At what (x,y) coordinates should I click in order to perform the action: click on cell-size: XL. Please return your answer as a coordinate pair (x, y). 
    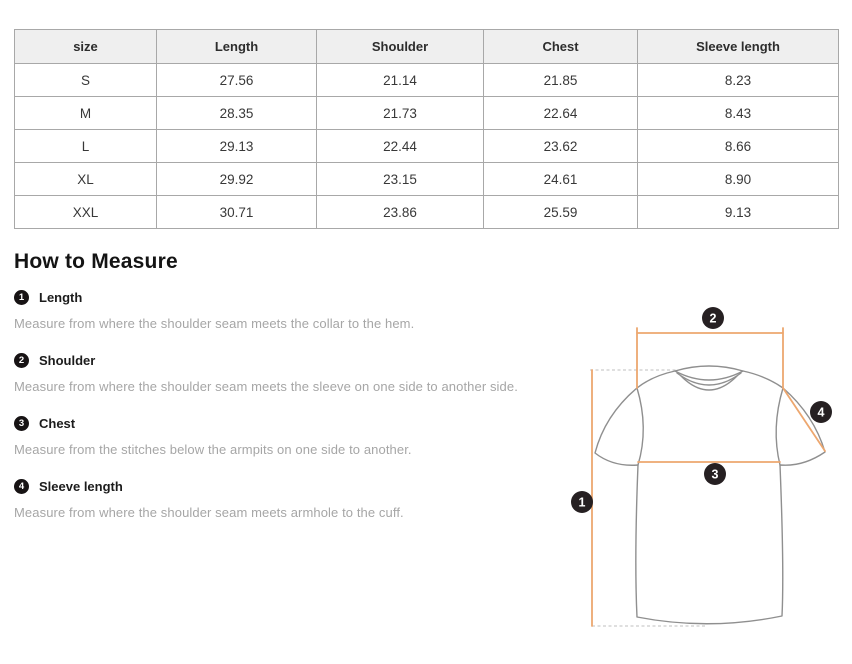
    Looking at the image, I should click on (85, 179).